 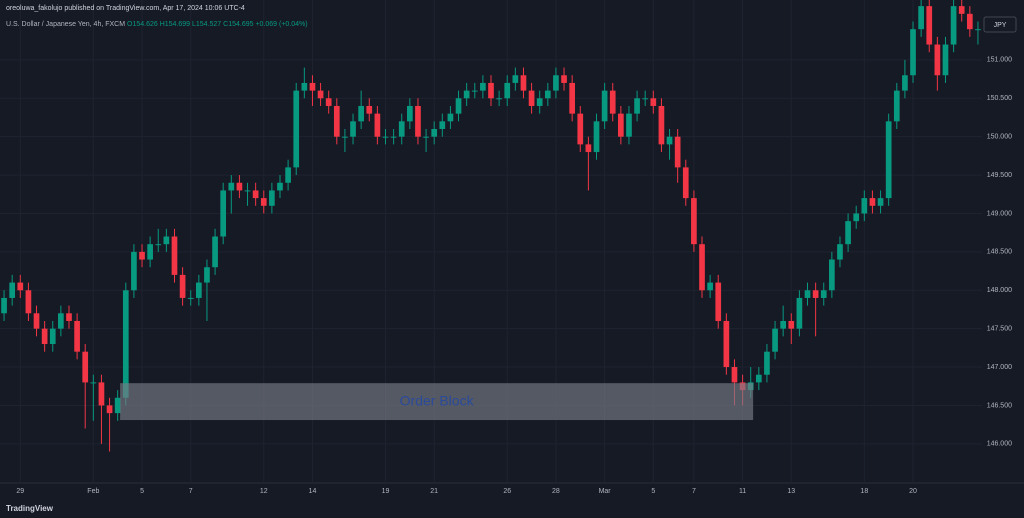 What do you see at coordinates (437, 400) in the screenshot?
I see `order-block-label: Order Block` at bounding box center [437, 400].